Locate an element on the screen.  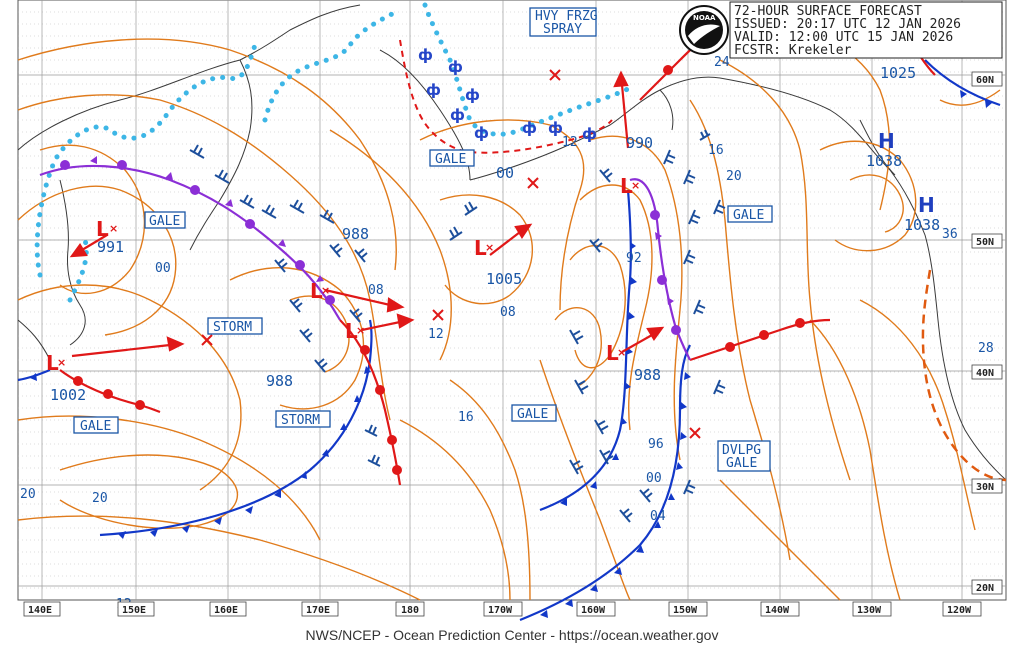
lat-label: 40N is located at coordinates (985, 373).